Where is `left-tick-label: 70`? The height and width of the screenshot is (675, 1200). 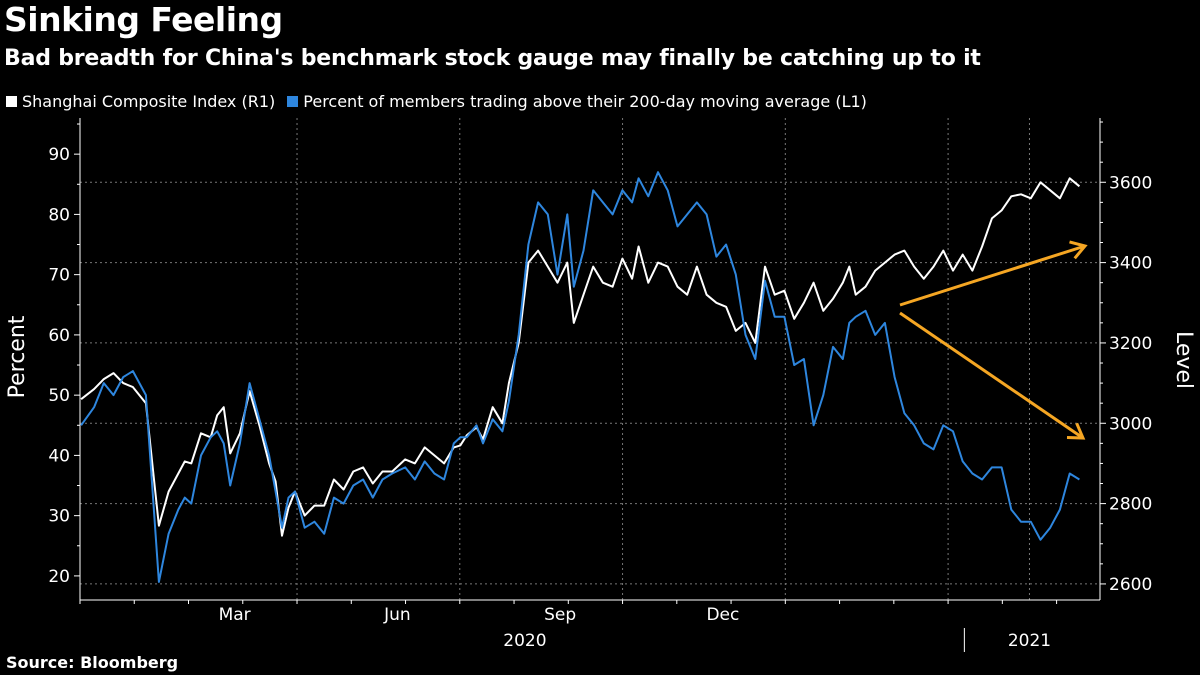
left-tick-label: 70 is located at coordinates (59, 276).